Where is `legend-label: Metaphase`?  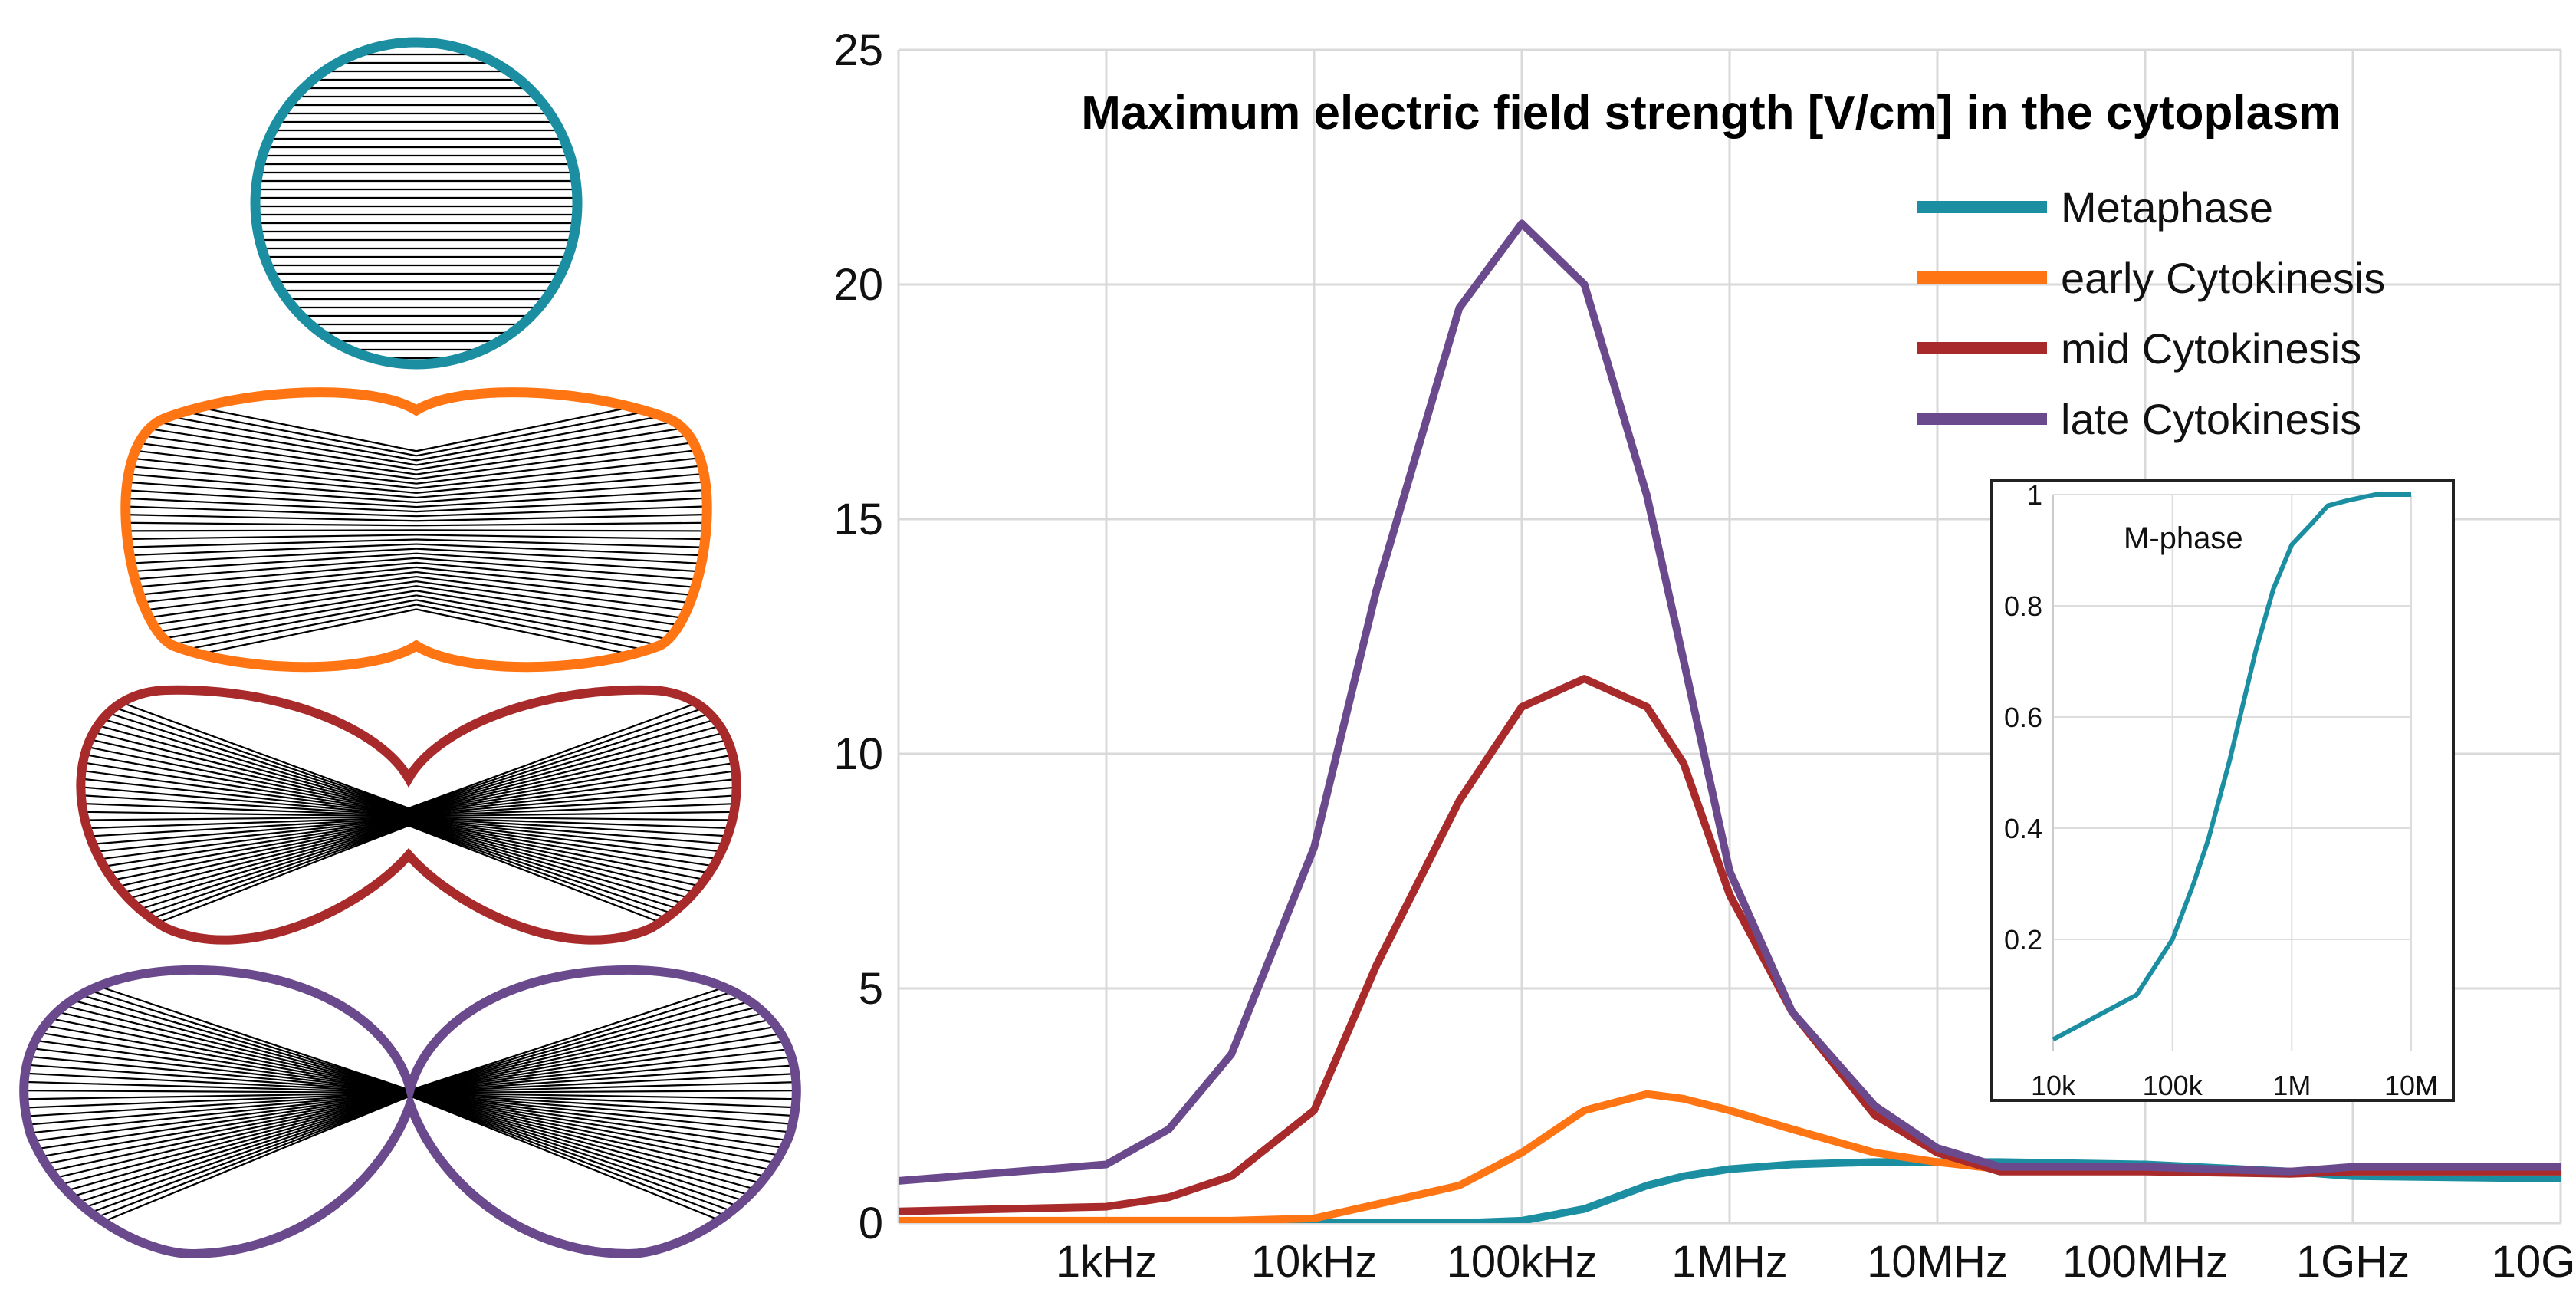 legend-label: Metaphase is located at coordinates (2167, 208).